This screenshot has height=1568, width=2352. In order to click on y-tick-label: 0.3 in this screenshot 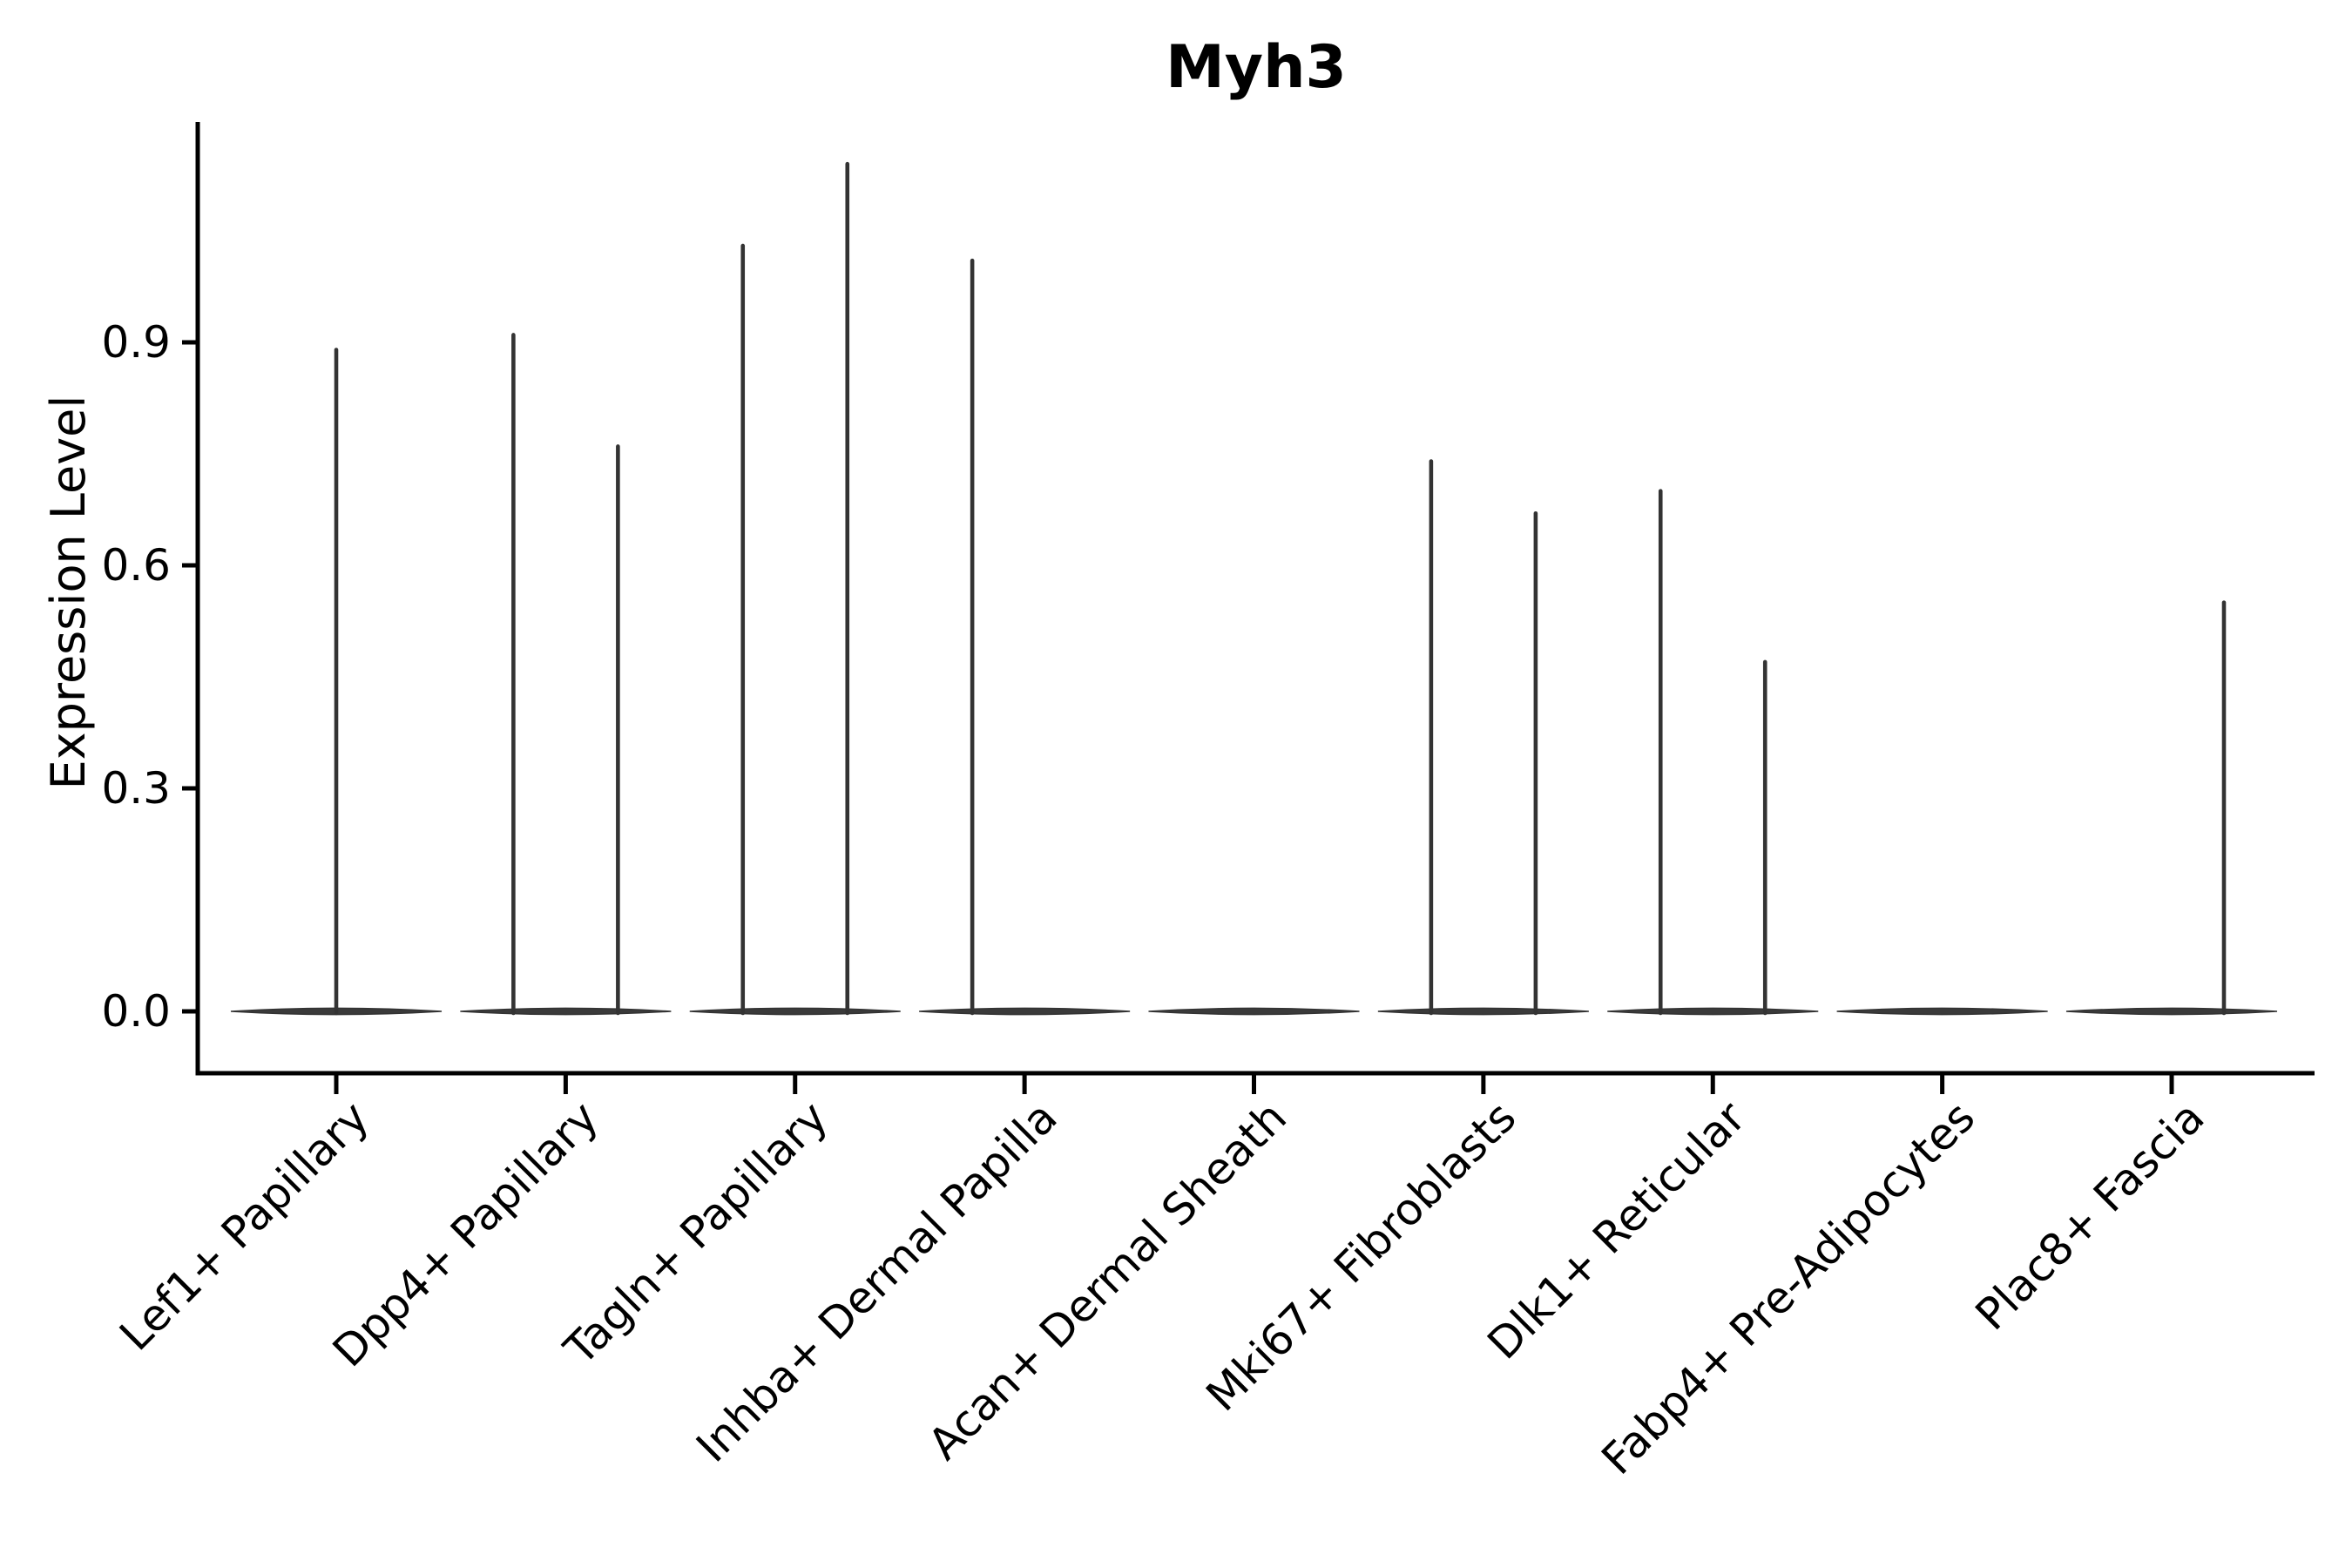, I will do `click(136, 788)`.